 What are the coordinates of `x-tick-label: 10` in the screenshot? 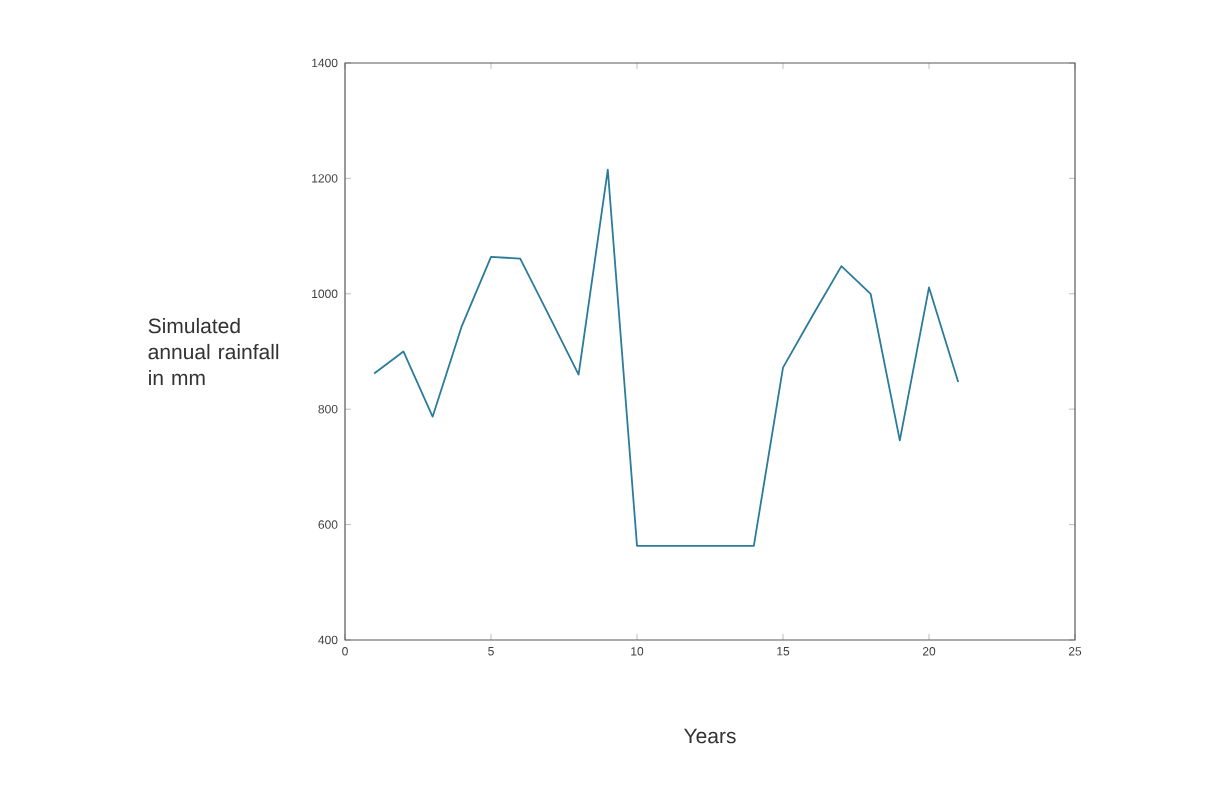 It's located at (637, 651).